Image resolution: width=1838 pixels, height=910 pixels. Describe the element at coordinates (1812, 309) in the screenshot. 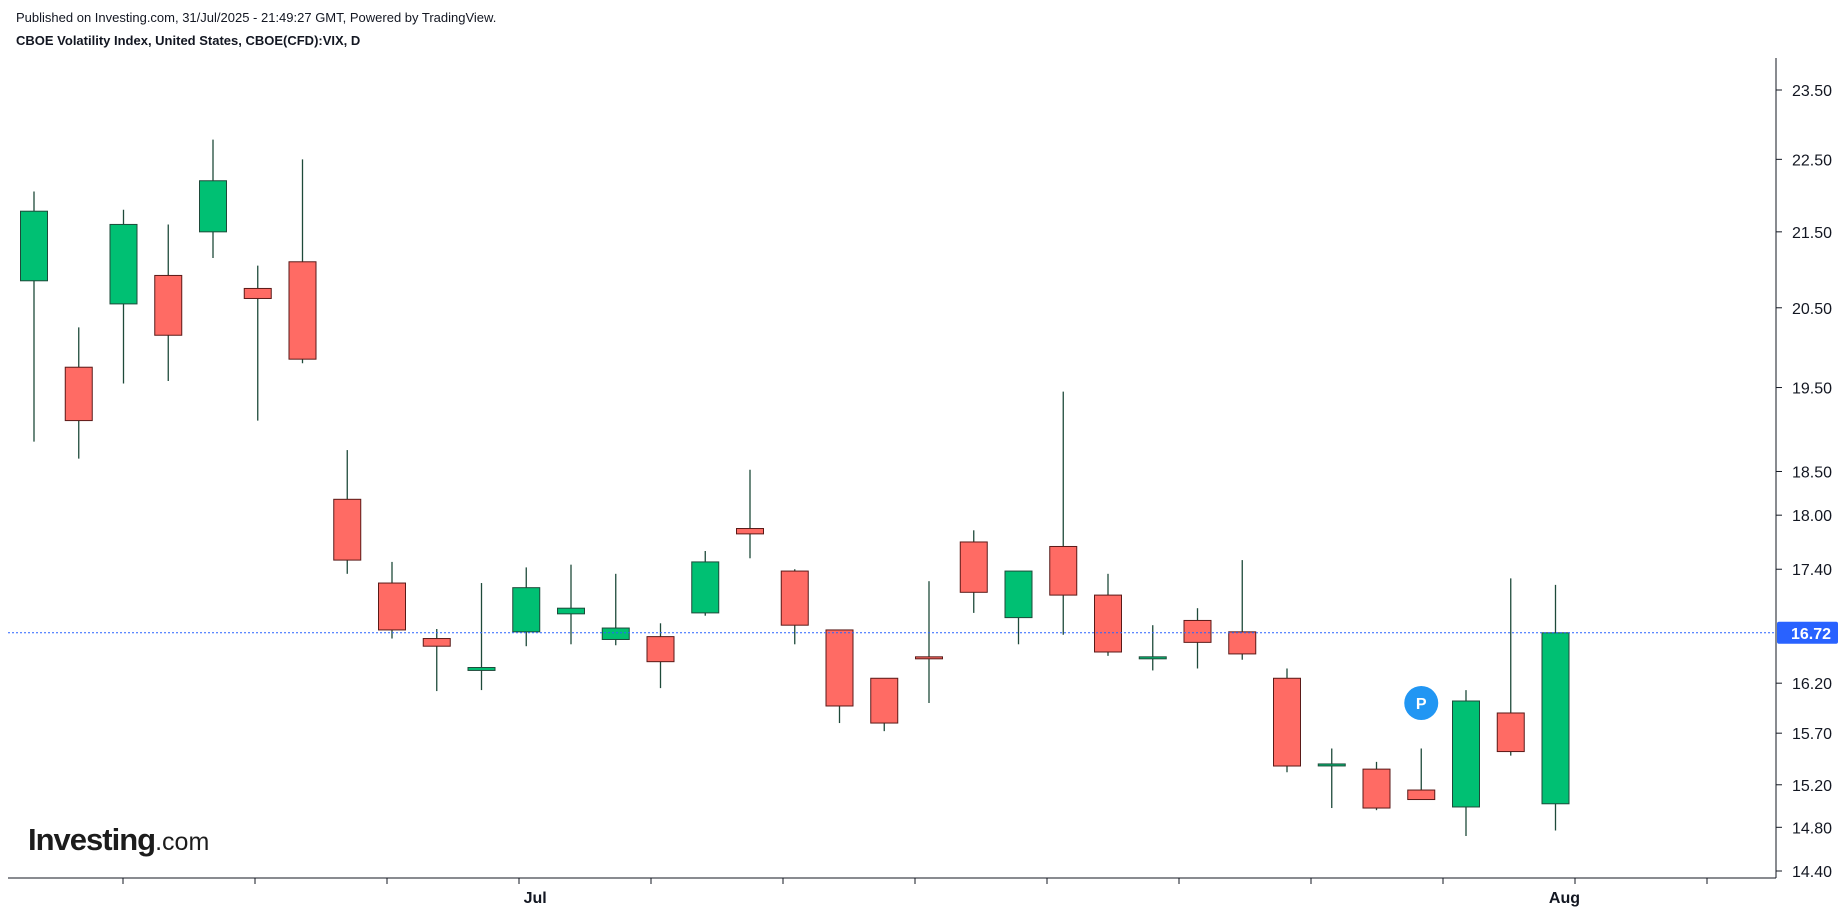

I see `price-tick-label: 20.50` at that location.